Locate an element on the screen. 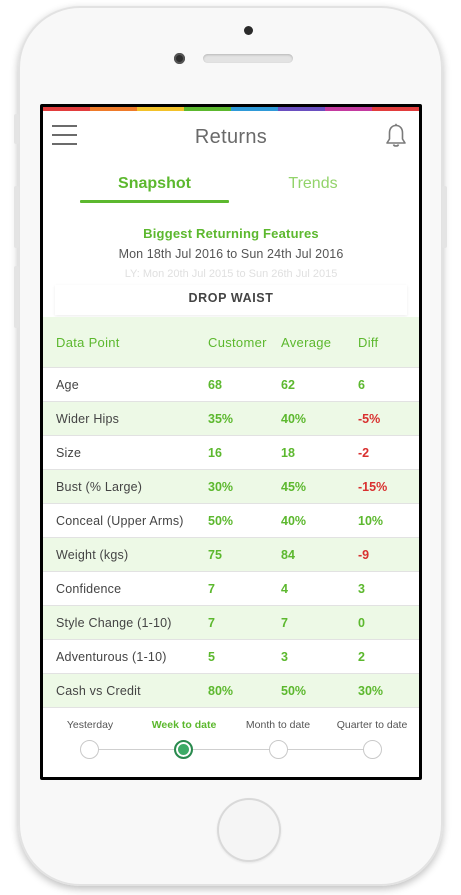 The image size is (461, 895). row-label: Weight (kgs) is located at coordinates (125, 554).